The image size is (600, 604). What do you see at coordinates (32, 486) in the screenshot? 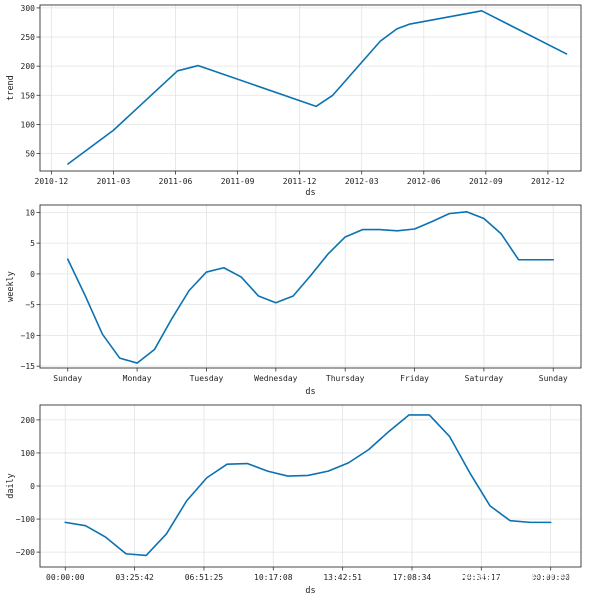
I see `daily-ytick-label: 0` at bounding box center [32, 486].